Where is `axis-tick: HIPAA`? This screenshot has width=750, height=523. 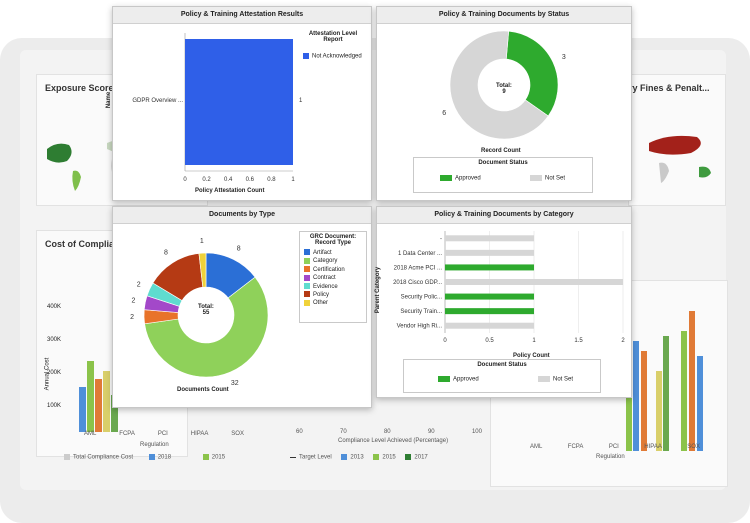 axis-tick: HIPAA is located at coordinates (653, 447).